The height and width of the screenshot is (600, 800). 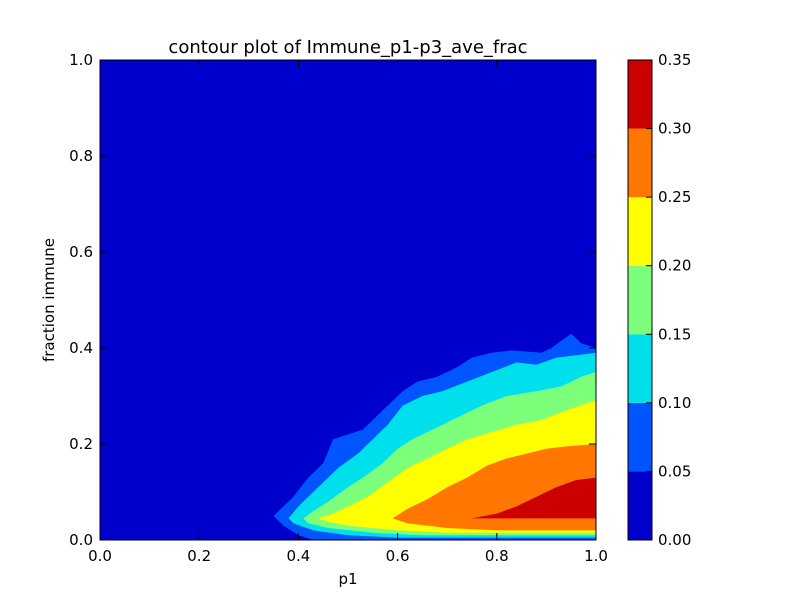 I want to click on y-tick-label: 0.6, so click(x=81, y=252).